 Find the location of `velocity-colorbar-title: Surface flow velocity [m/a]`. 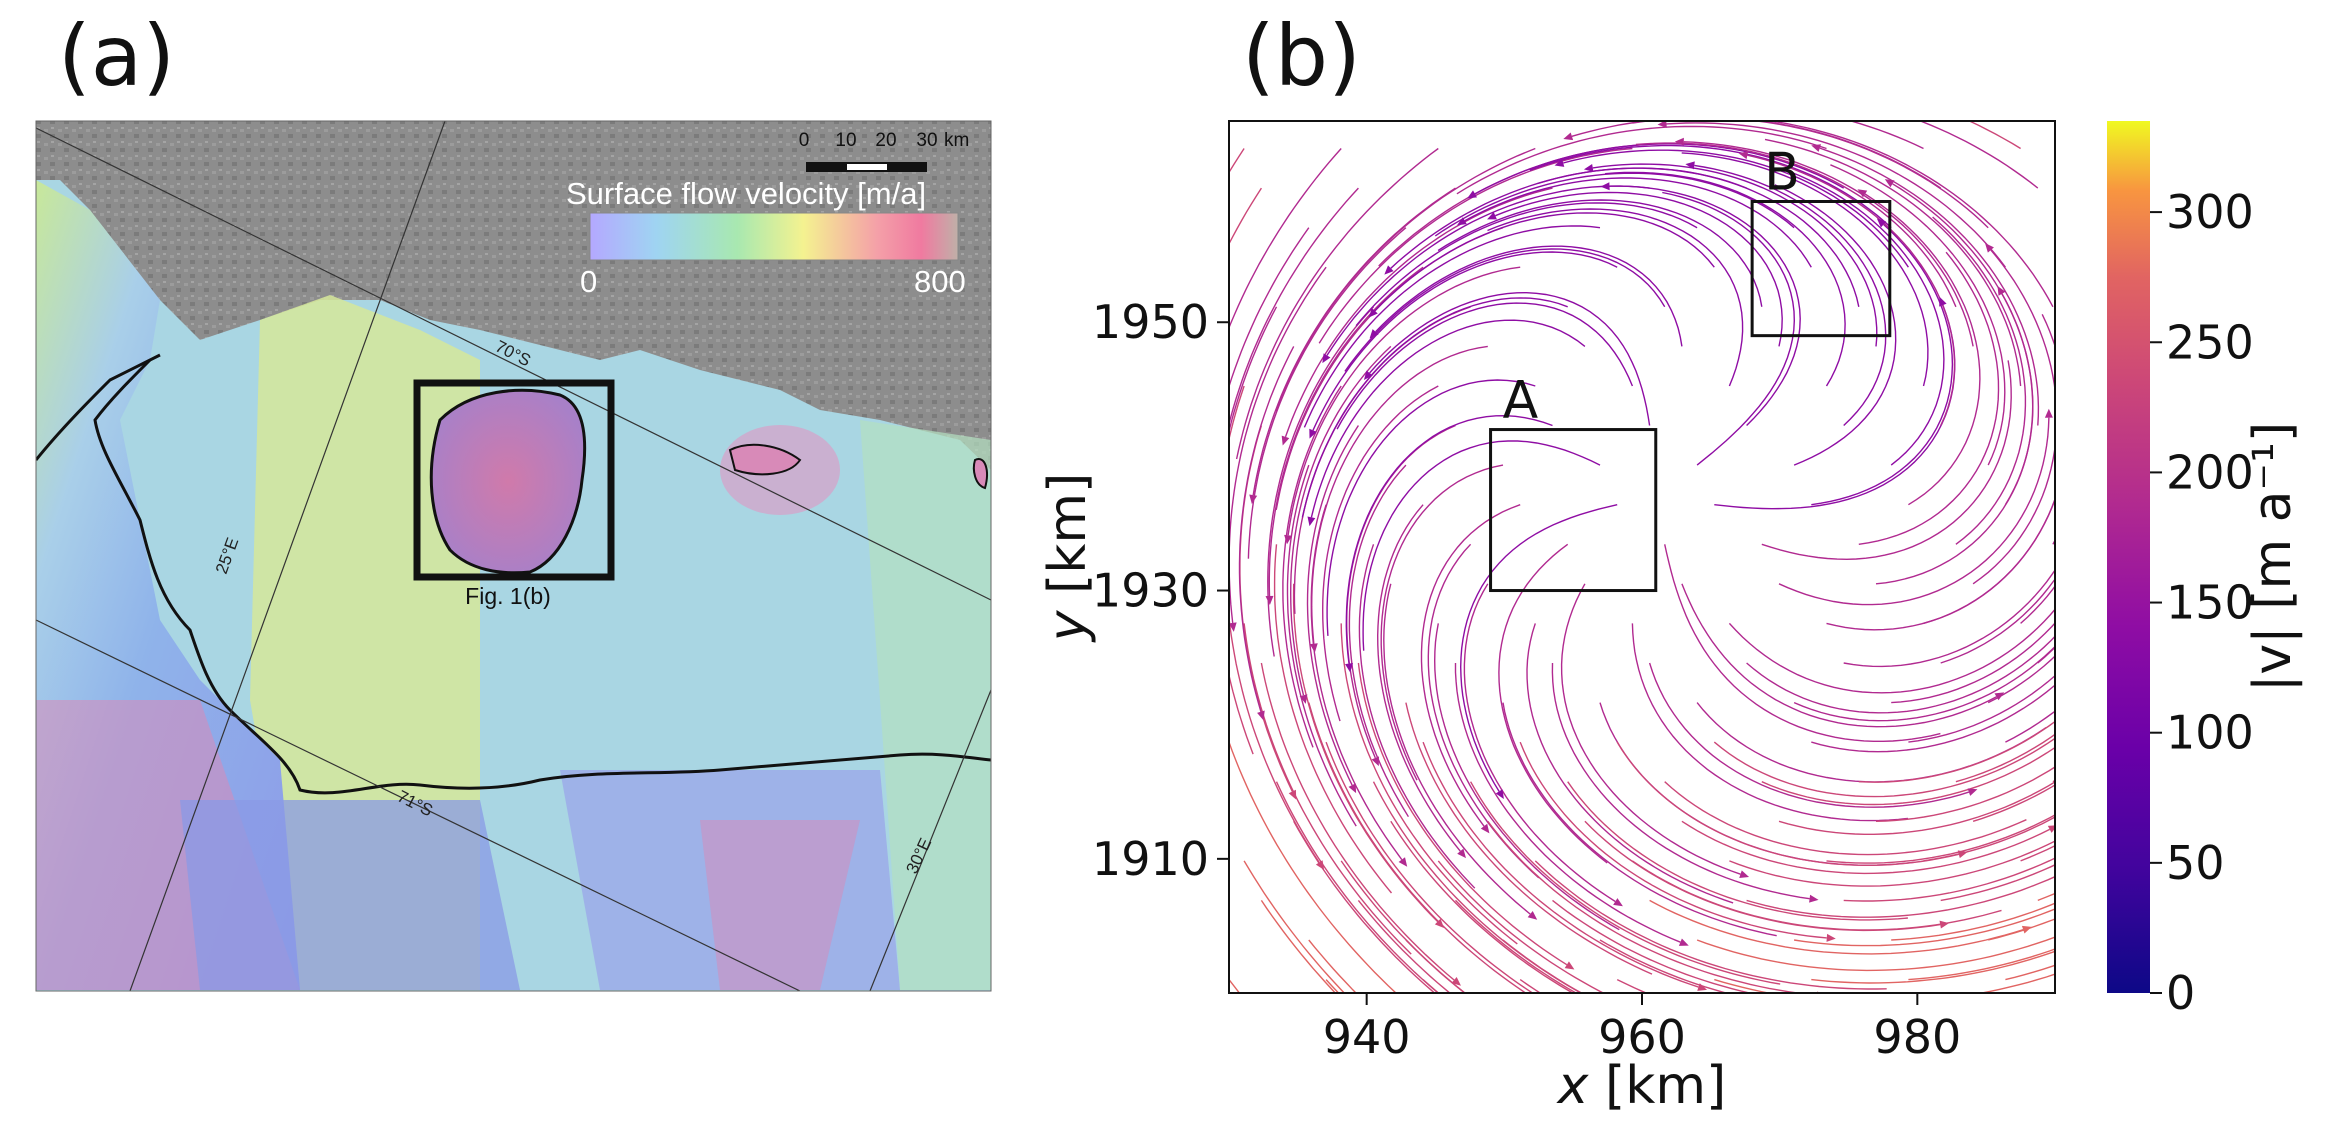

velocity-colorbar-title: Surface flow velocity [m/a] is located at coordinates (746, 193).